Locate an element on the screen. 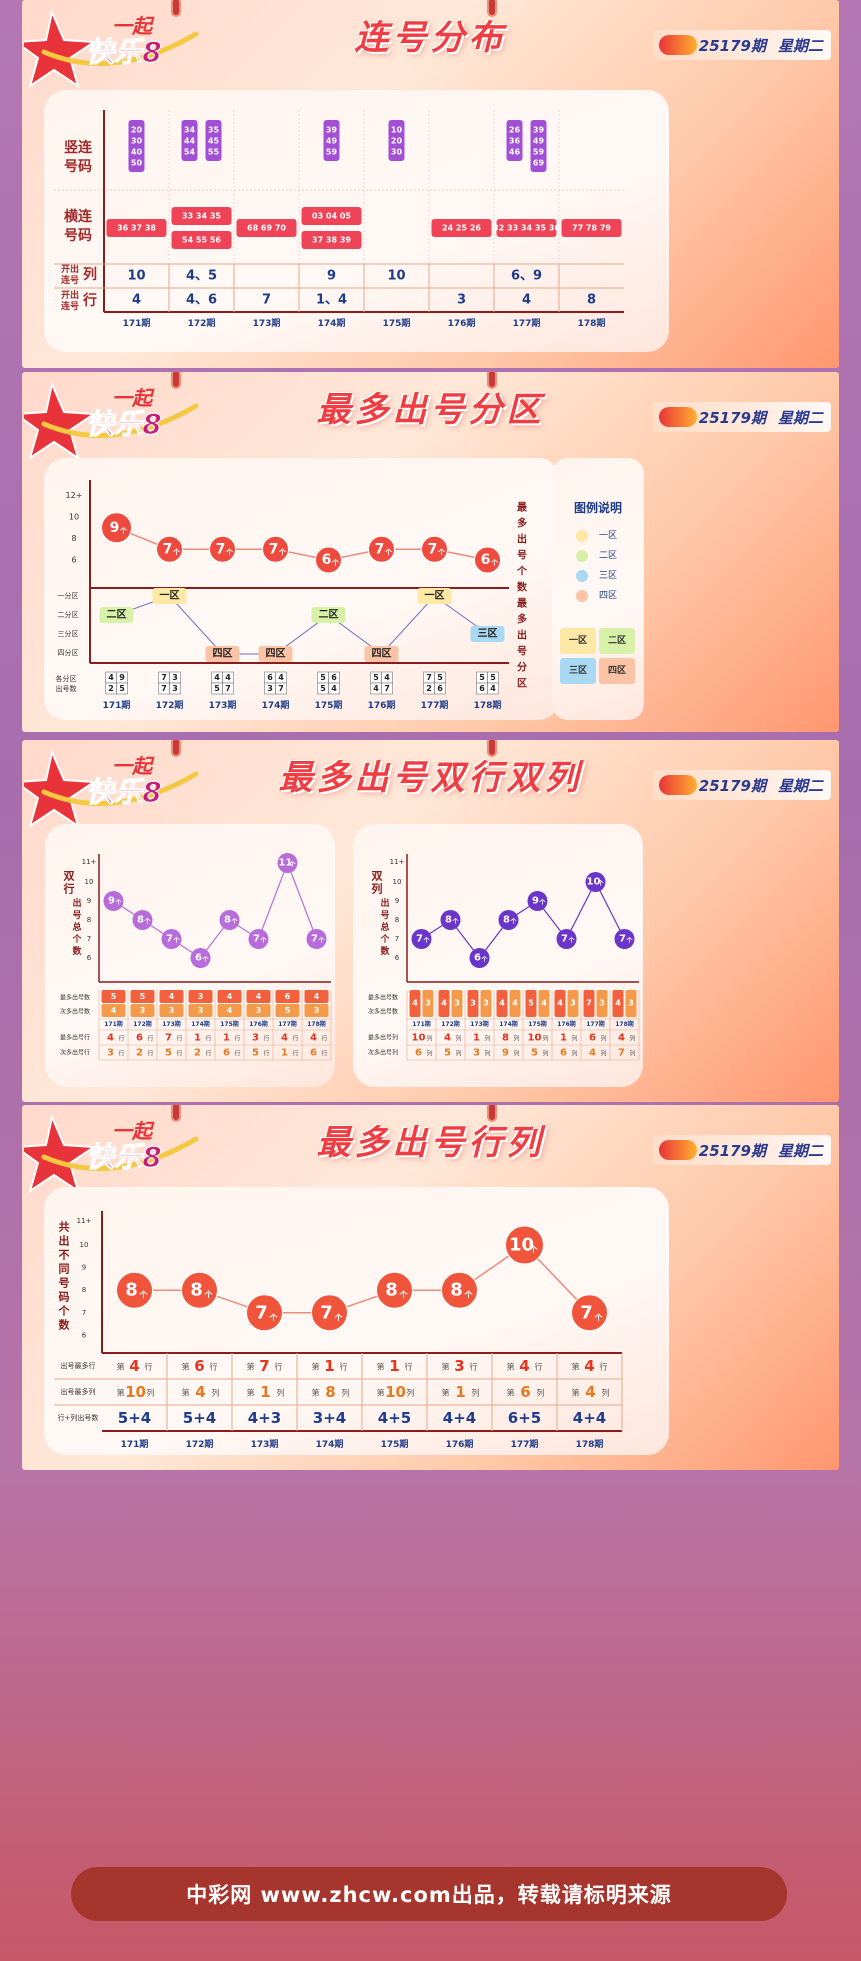 Image resolution: width=861 pixels, height=1961 pixels. y-axis-label: 出 is located at coordinates (522, 539).